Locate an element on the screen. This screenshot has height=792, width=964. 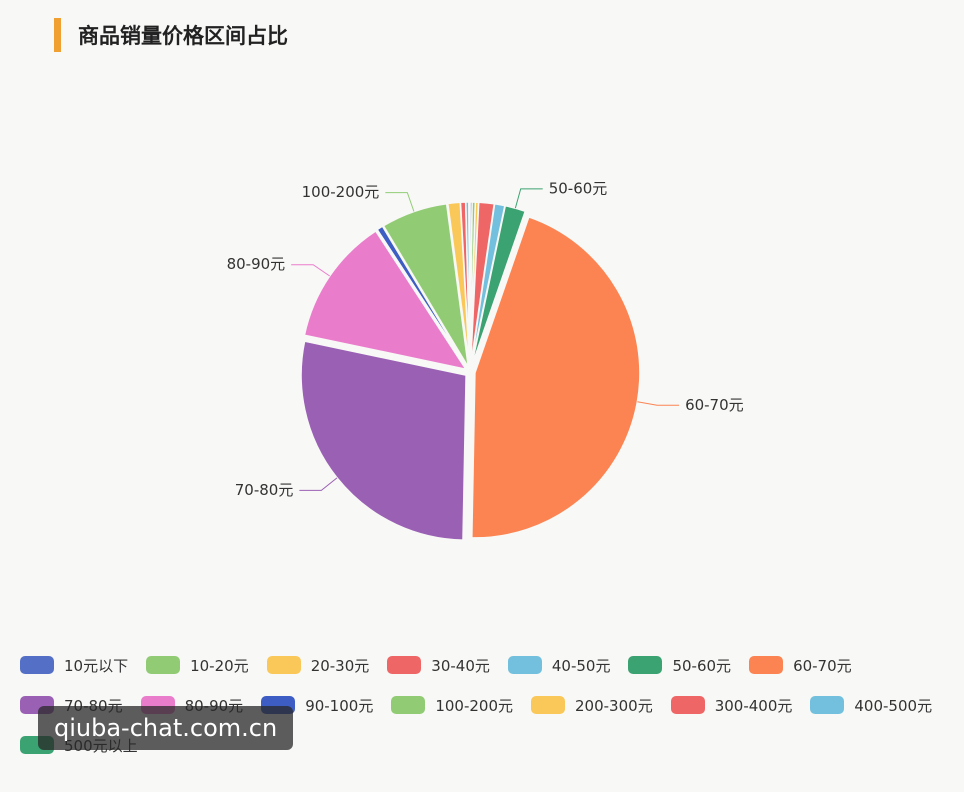
legend-label: 50-60元 is located at coordinates (702, 665).